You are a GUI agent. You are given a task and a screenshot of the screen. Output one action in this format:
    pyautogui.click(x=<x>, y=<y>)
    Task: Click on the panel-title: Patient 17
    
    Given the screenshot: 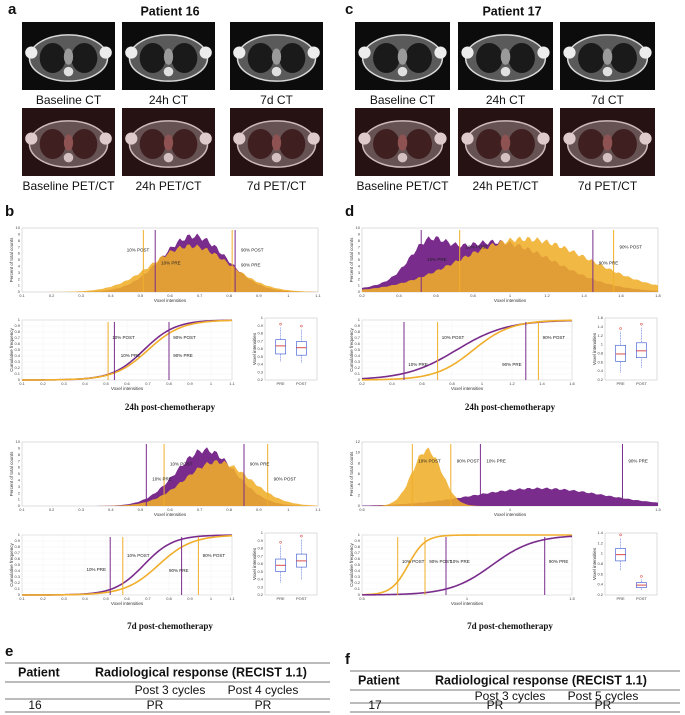 What is the action you would take?
    pyautogui.click(x=511, y=11)
    